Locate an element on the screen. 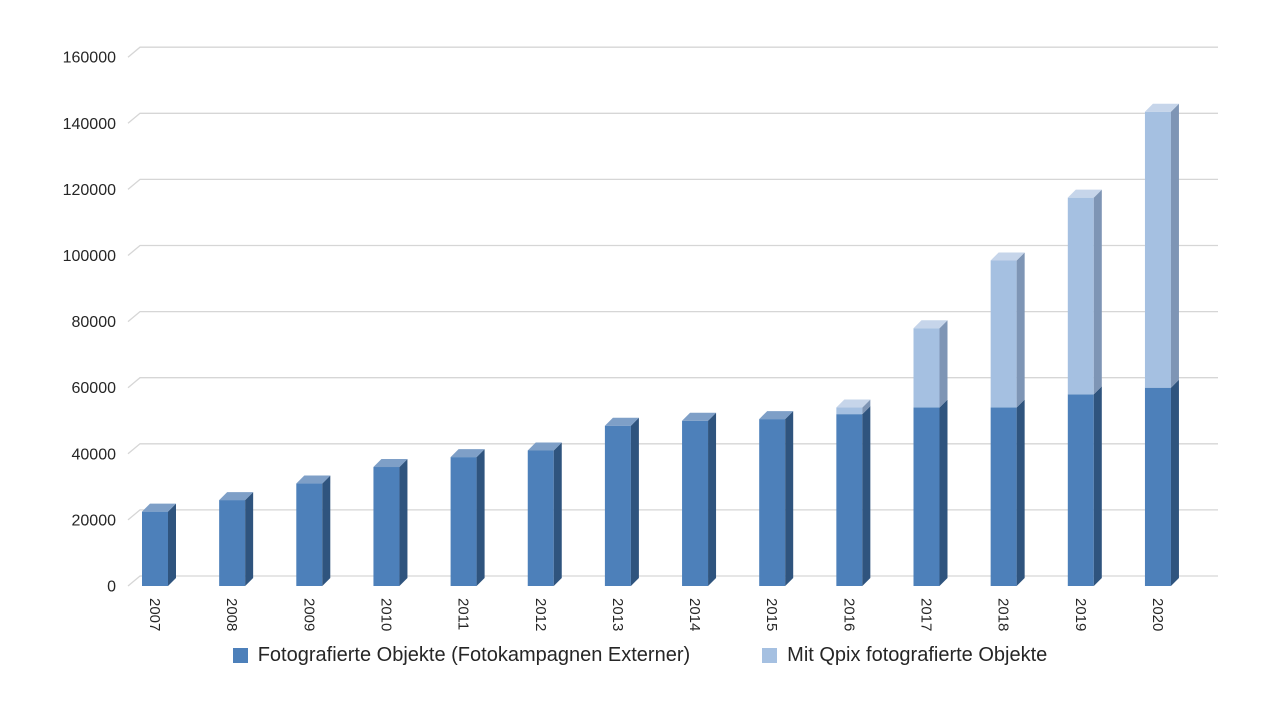  bar-top-2014 is located at coordinates (699, 416).